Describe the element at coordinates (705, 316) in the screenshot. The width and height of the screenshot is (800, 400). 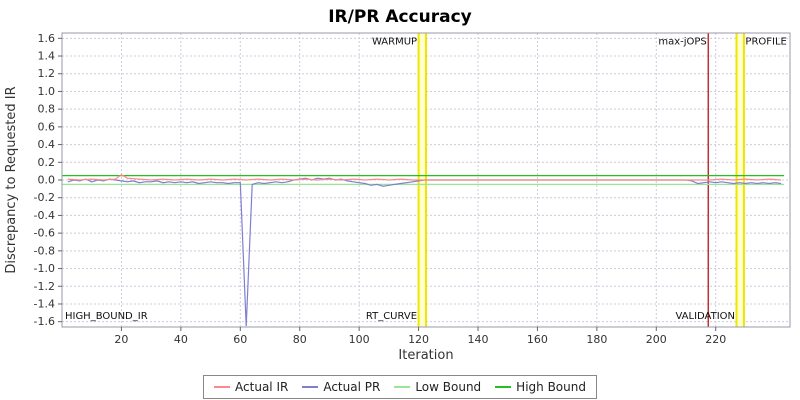
I see `validation-label: VALIDATION` at that location.